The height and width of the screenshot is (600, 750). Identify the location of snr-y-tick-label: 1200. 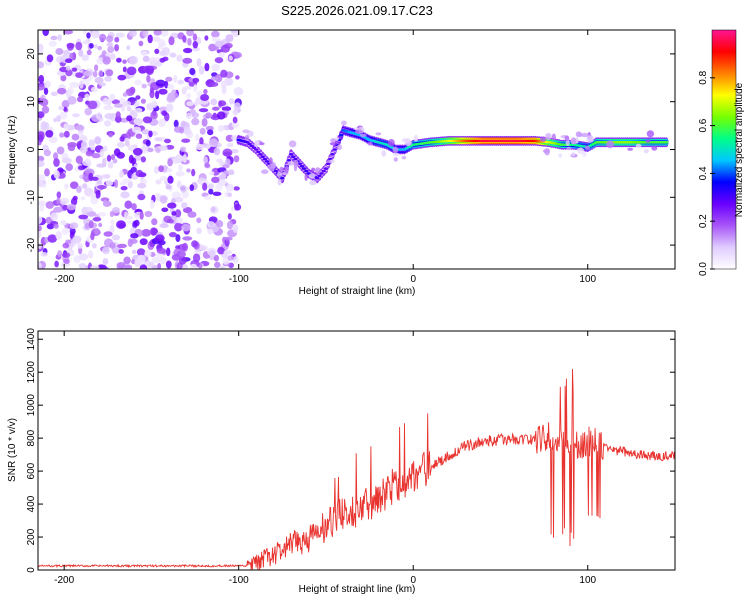
(31, 372).